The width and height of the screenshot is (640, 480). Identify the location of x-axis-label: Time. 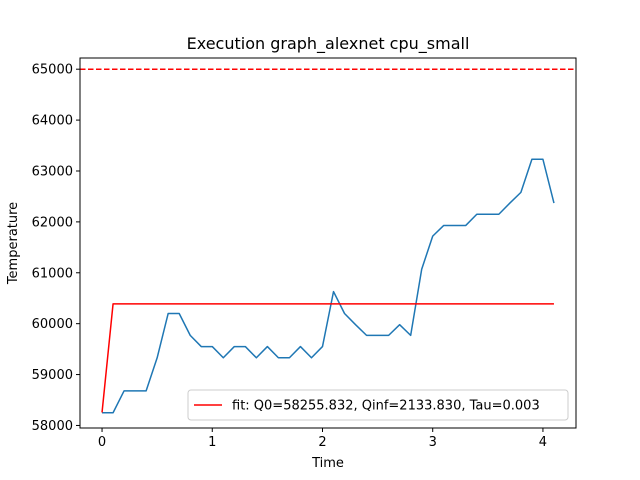
(327, 463).